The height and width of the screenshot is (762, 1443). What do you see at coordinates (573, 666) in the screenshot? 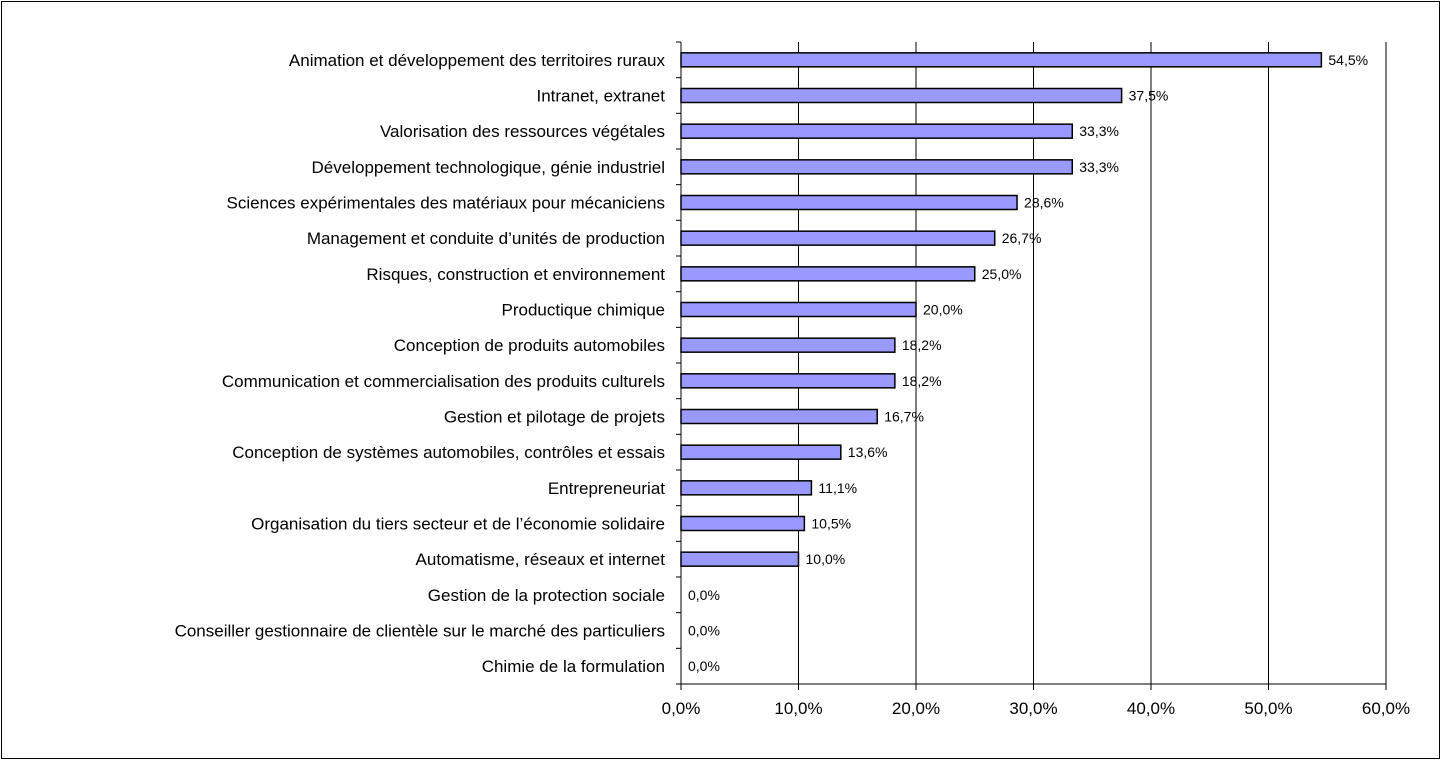
I see `category-label: Chimie de la formulation` at bounding box center [573, 666].